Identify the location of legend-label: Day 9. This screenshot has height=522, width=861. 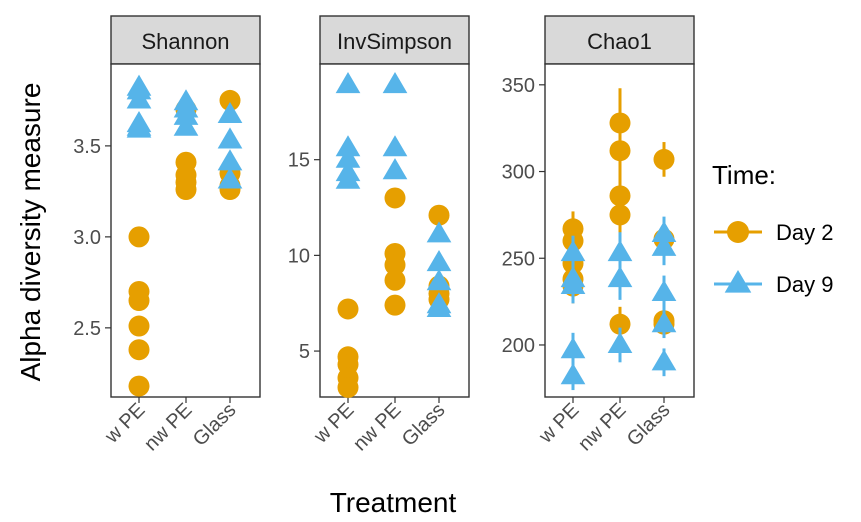
(804, 284).